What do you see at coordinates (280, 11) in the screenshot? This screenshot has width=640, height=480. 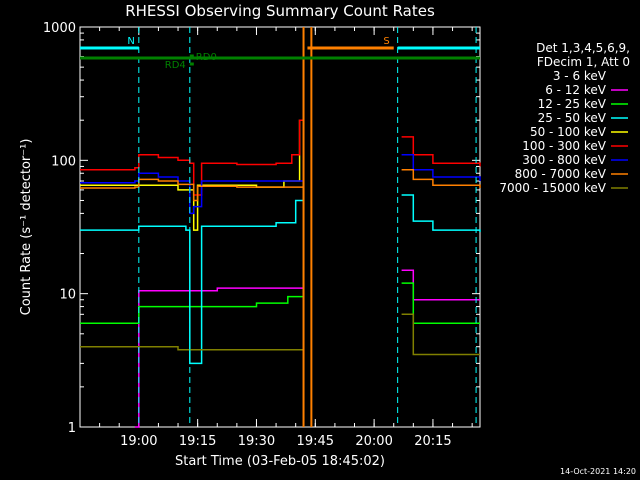 I see `chart-title: RHESSI Observing Summary Count Rates` at bounding box center [280, 11].